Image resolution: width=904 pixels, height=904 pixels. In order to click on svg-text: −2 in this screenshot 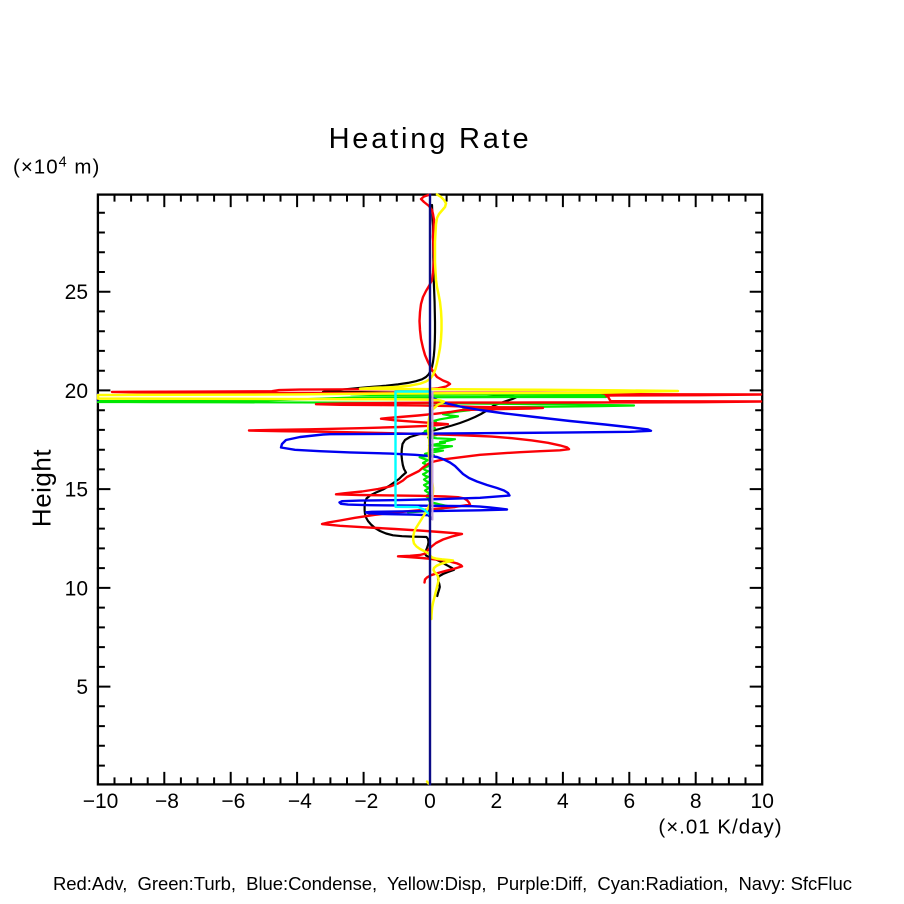, I will do `click(366, 801)`.